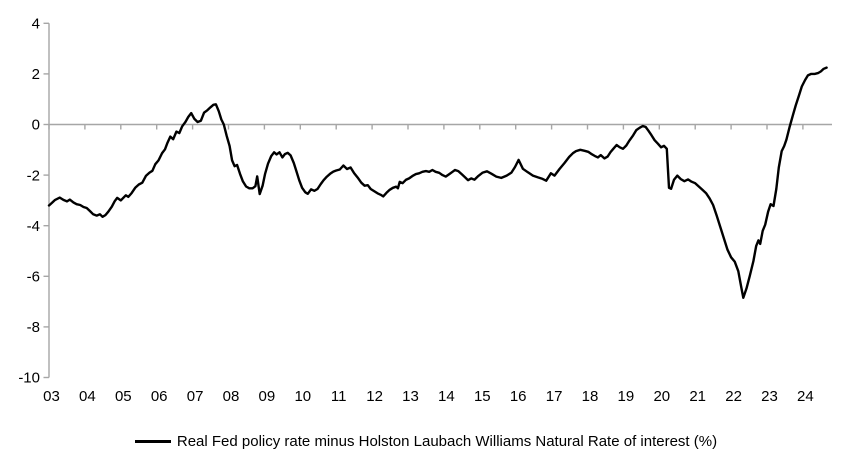 The width and height of the screenshot is (852, 471). What do you see at coordinates (626, 396) in the screenshot?
I see `x-axis-tick-label: 19` at bounding box center [626, 396].